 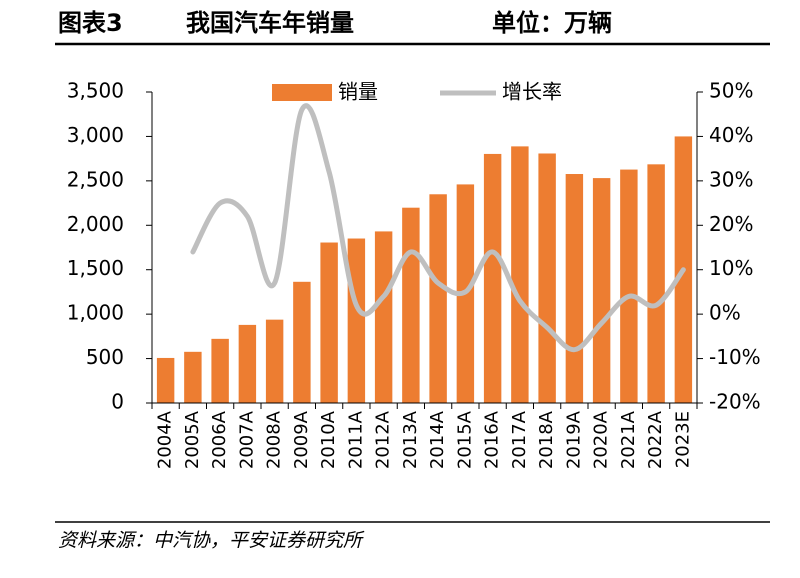 I want to click on x-tick-label: 2016A, so click(x=492, y=439).